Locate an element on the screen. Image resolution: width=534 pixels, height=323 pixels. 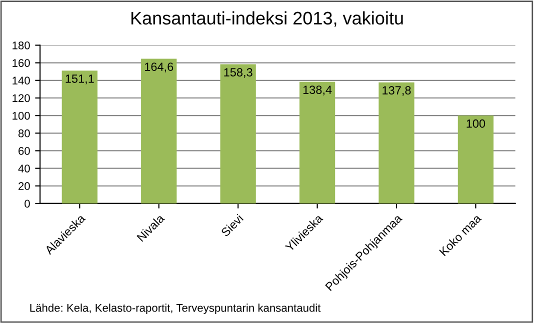
y-tick-label: 180 is located at coordinates (21, 45).